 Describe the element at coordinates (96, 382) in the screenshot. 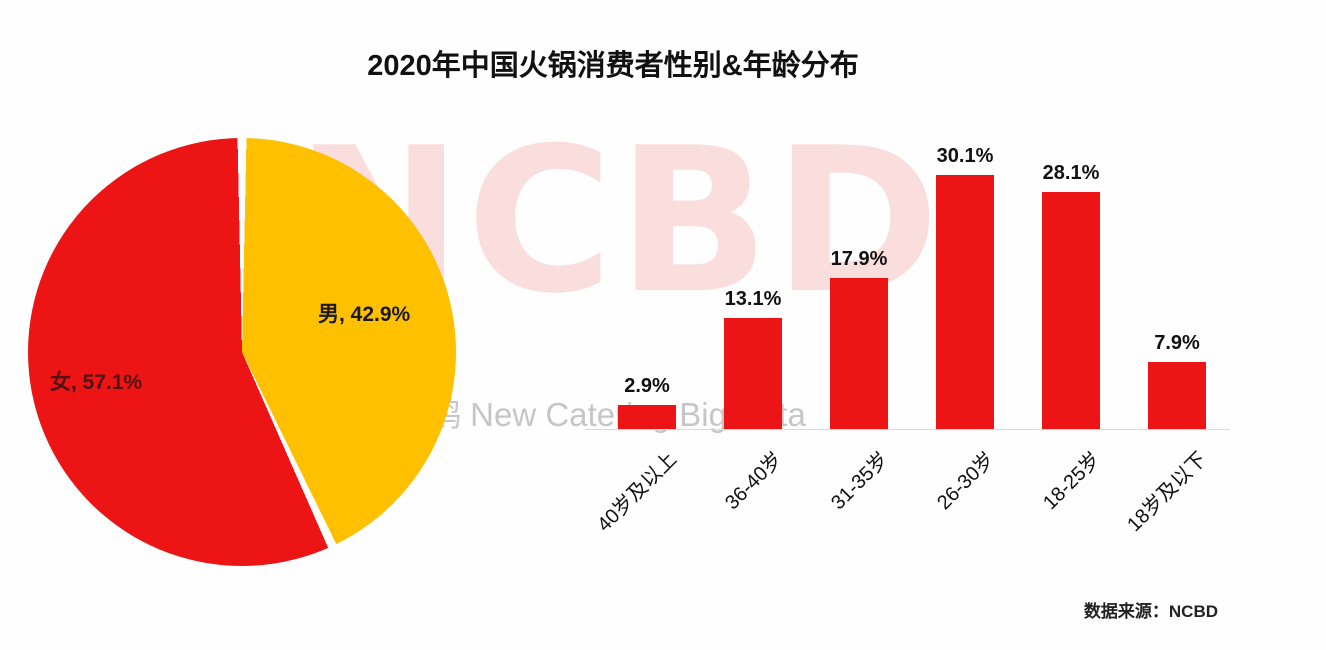

I see `pie-label-female: 女, 57.1%` at that location.